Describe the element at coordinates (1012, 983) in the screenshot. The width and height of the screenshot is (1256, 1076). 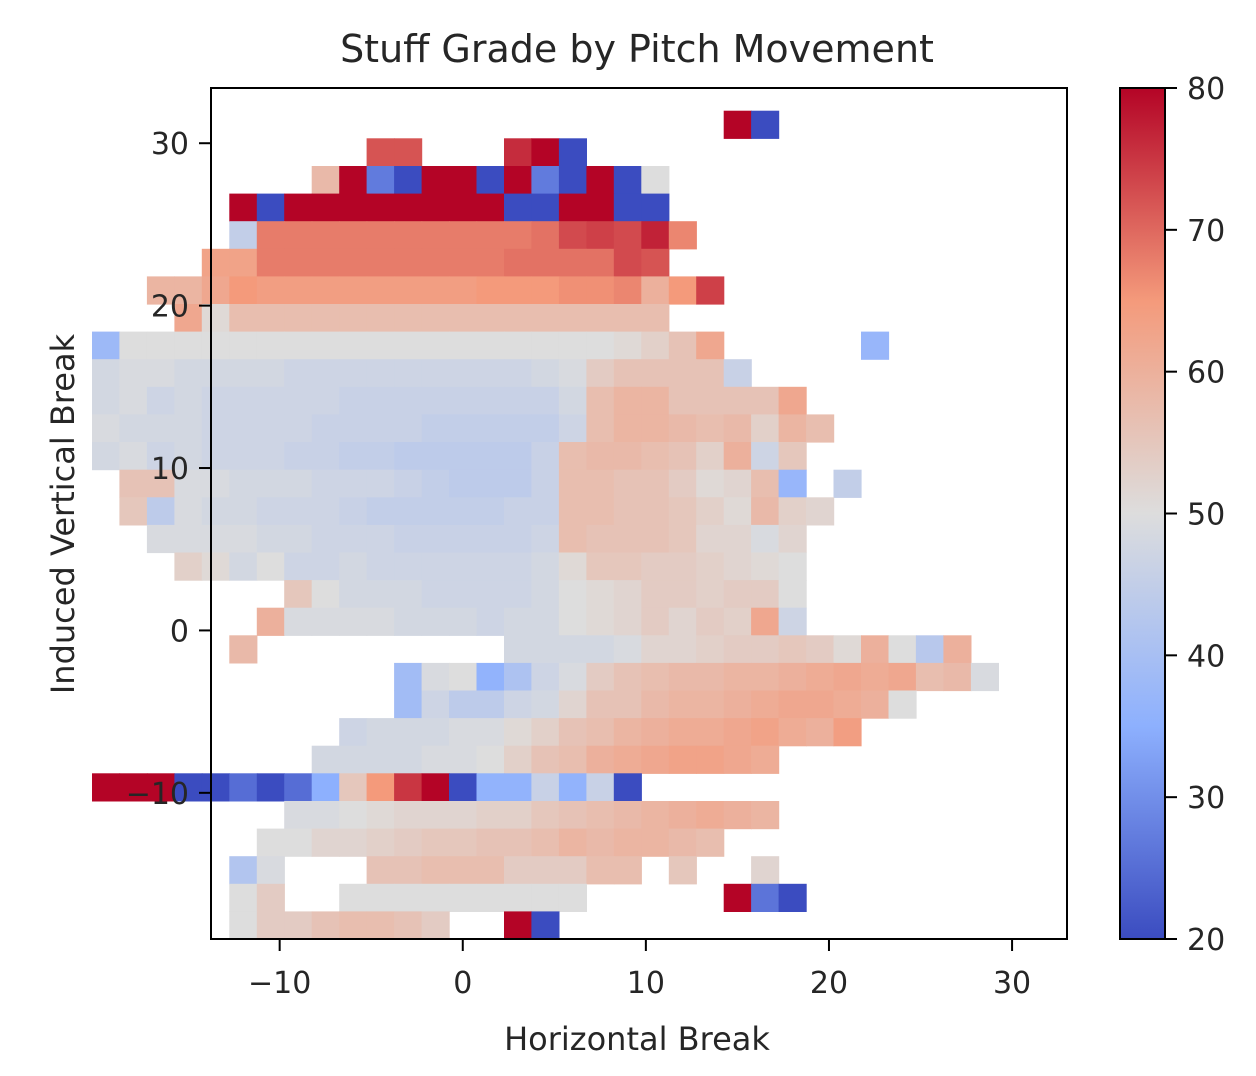
I see `x-tick-label: 30` at that location.